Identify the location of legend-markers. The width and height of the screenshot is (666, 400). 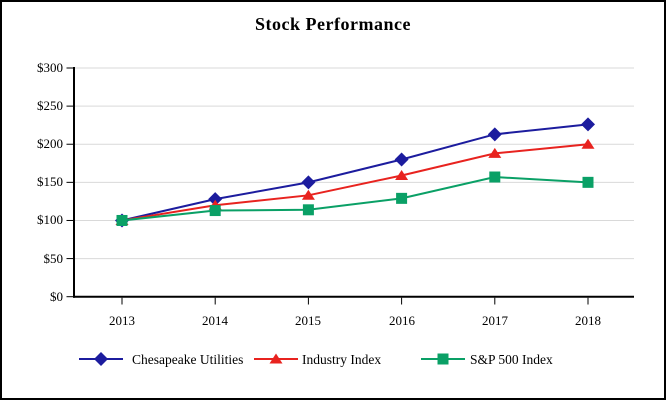
(272, 359).